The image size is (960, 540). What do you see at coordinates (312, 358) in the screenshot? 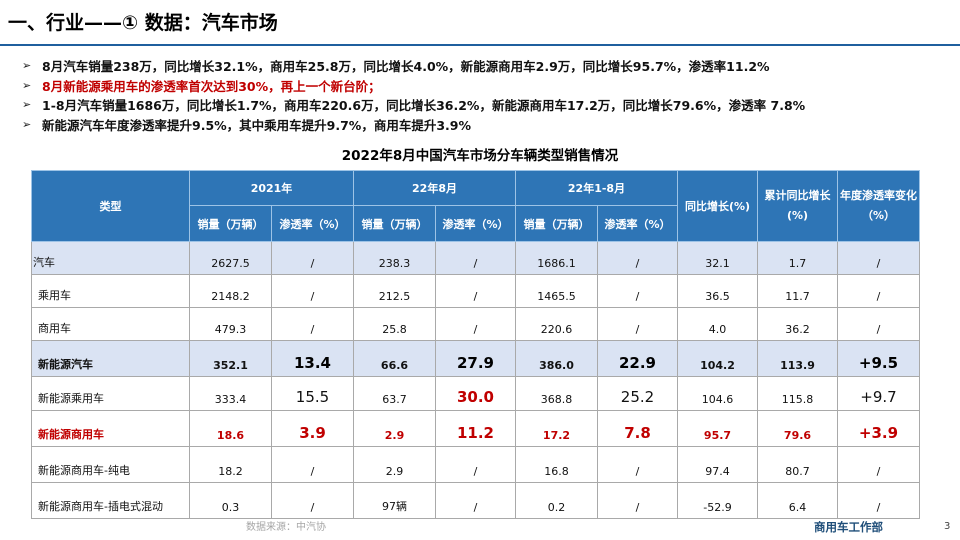
I see `cell-pen-2021: 13.4` at bounding box center [312, 358].